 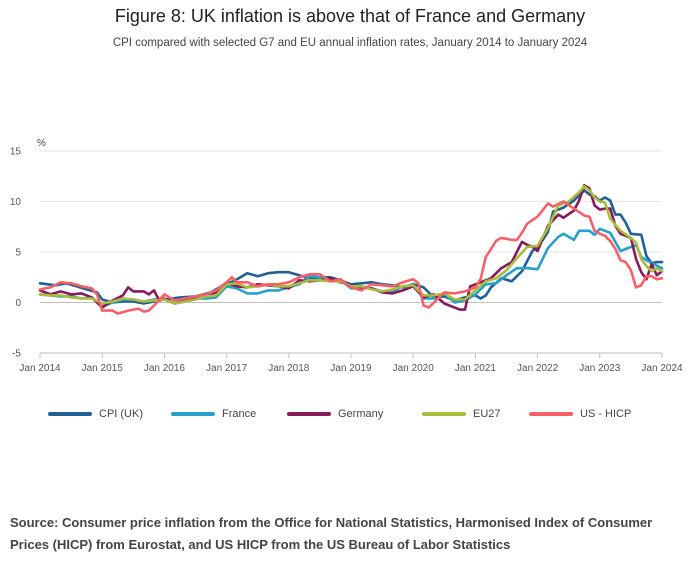 I want to click on y-tick-label: 15, so click(x=16, y=152).